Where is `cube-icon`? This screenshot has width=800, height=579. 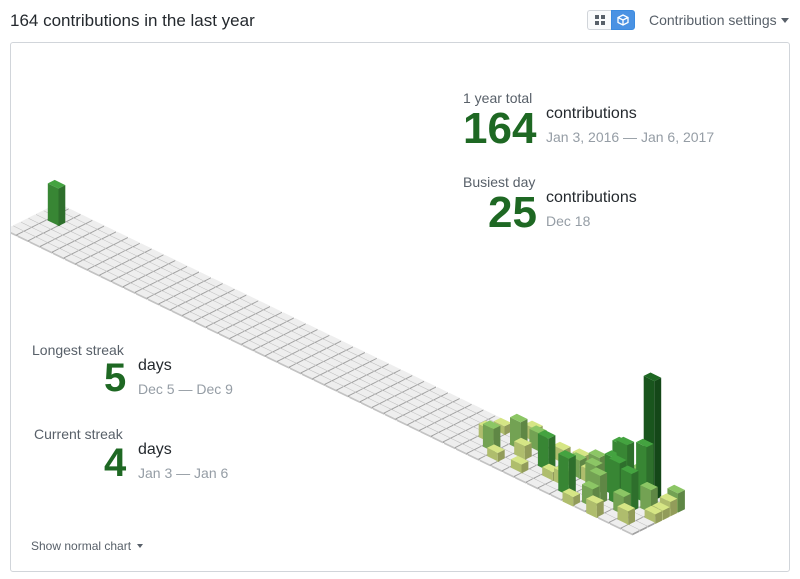 cube-icon is located at coordinates (623, 20).